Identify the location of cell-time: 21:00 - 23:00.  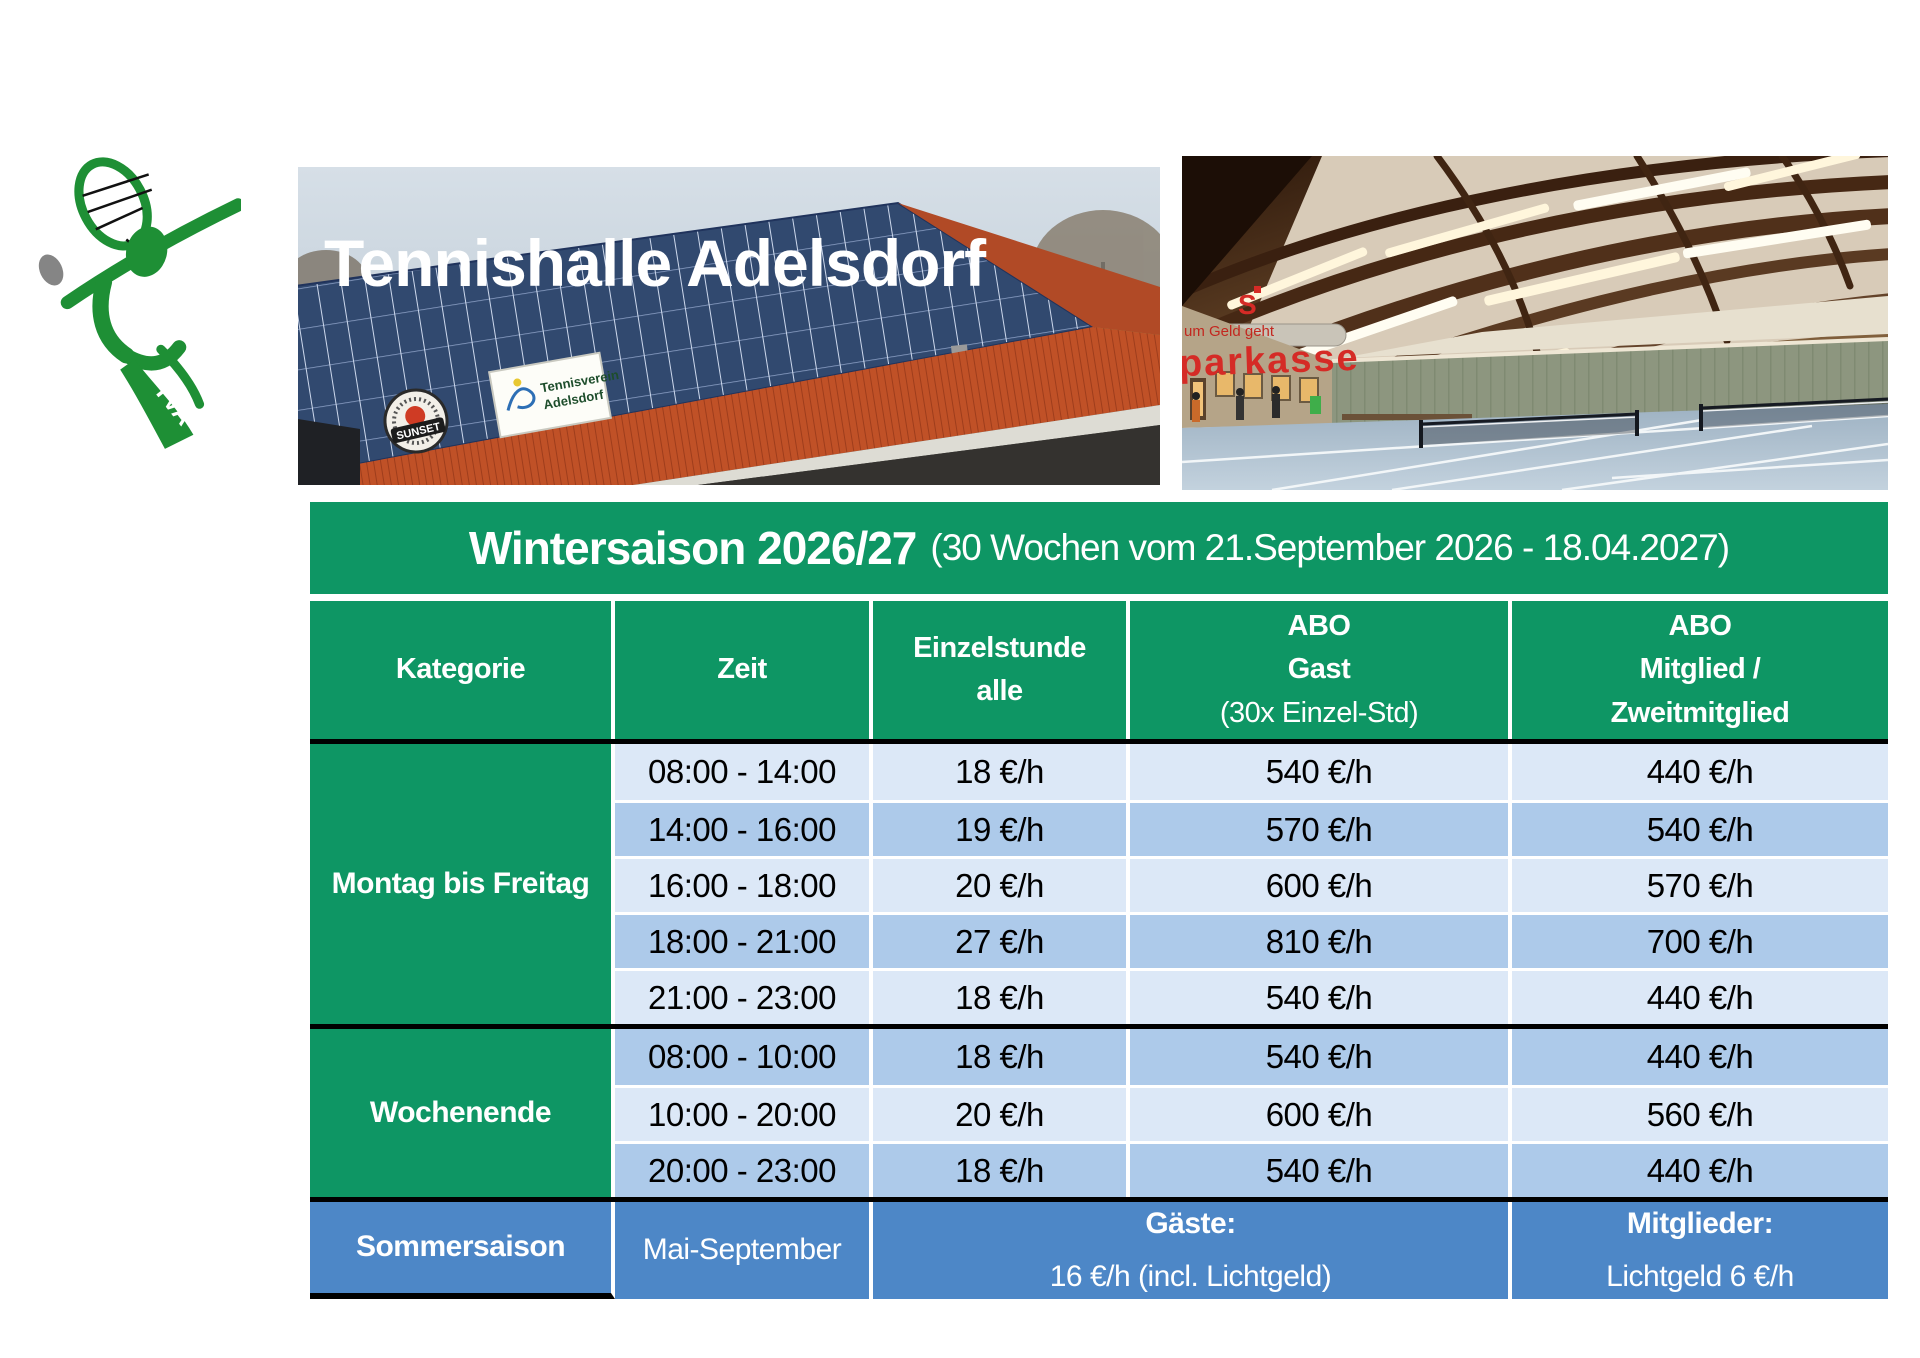
(744, 996).